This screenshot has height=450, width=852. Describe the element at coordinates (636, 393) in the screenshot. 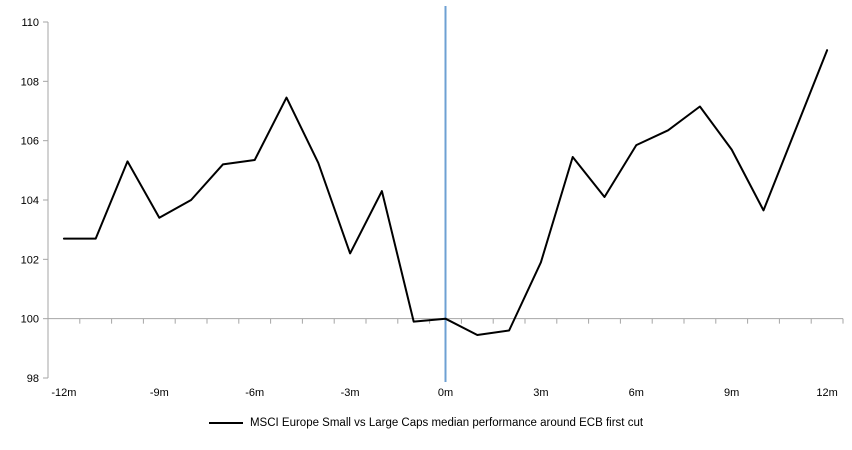

I see `x-axis-tick-label: 6m` at that location.